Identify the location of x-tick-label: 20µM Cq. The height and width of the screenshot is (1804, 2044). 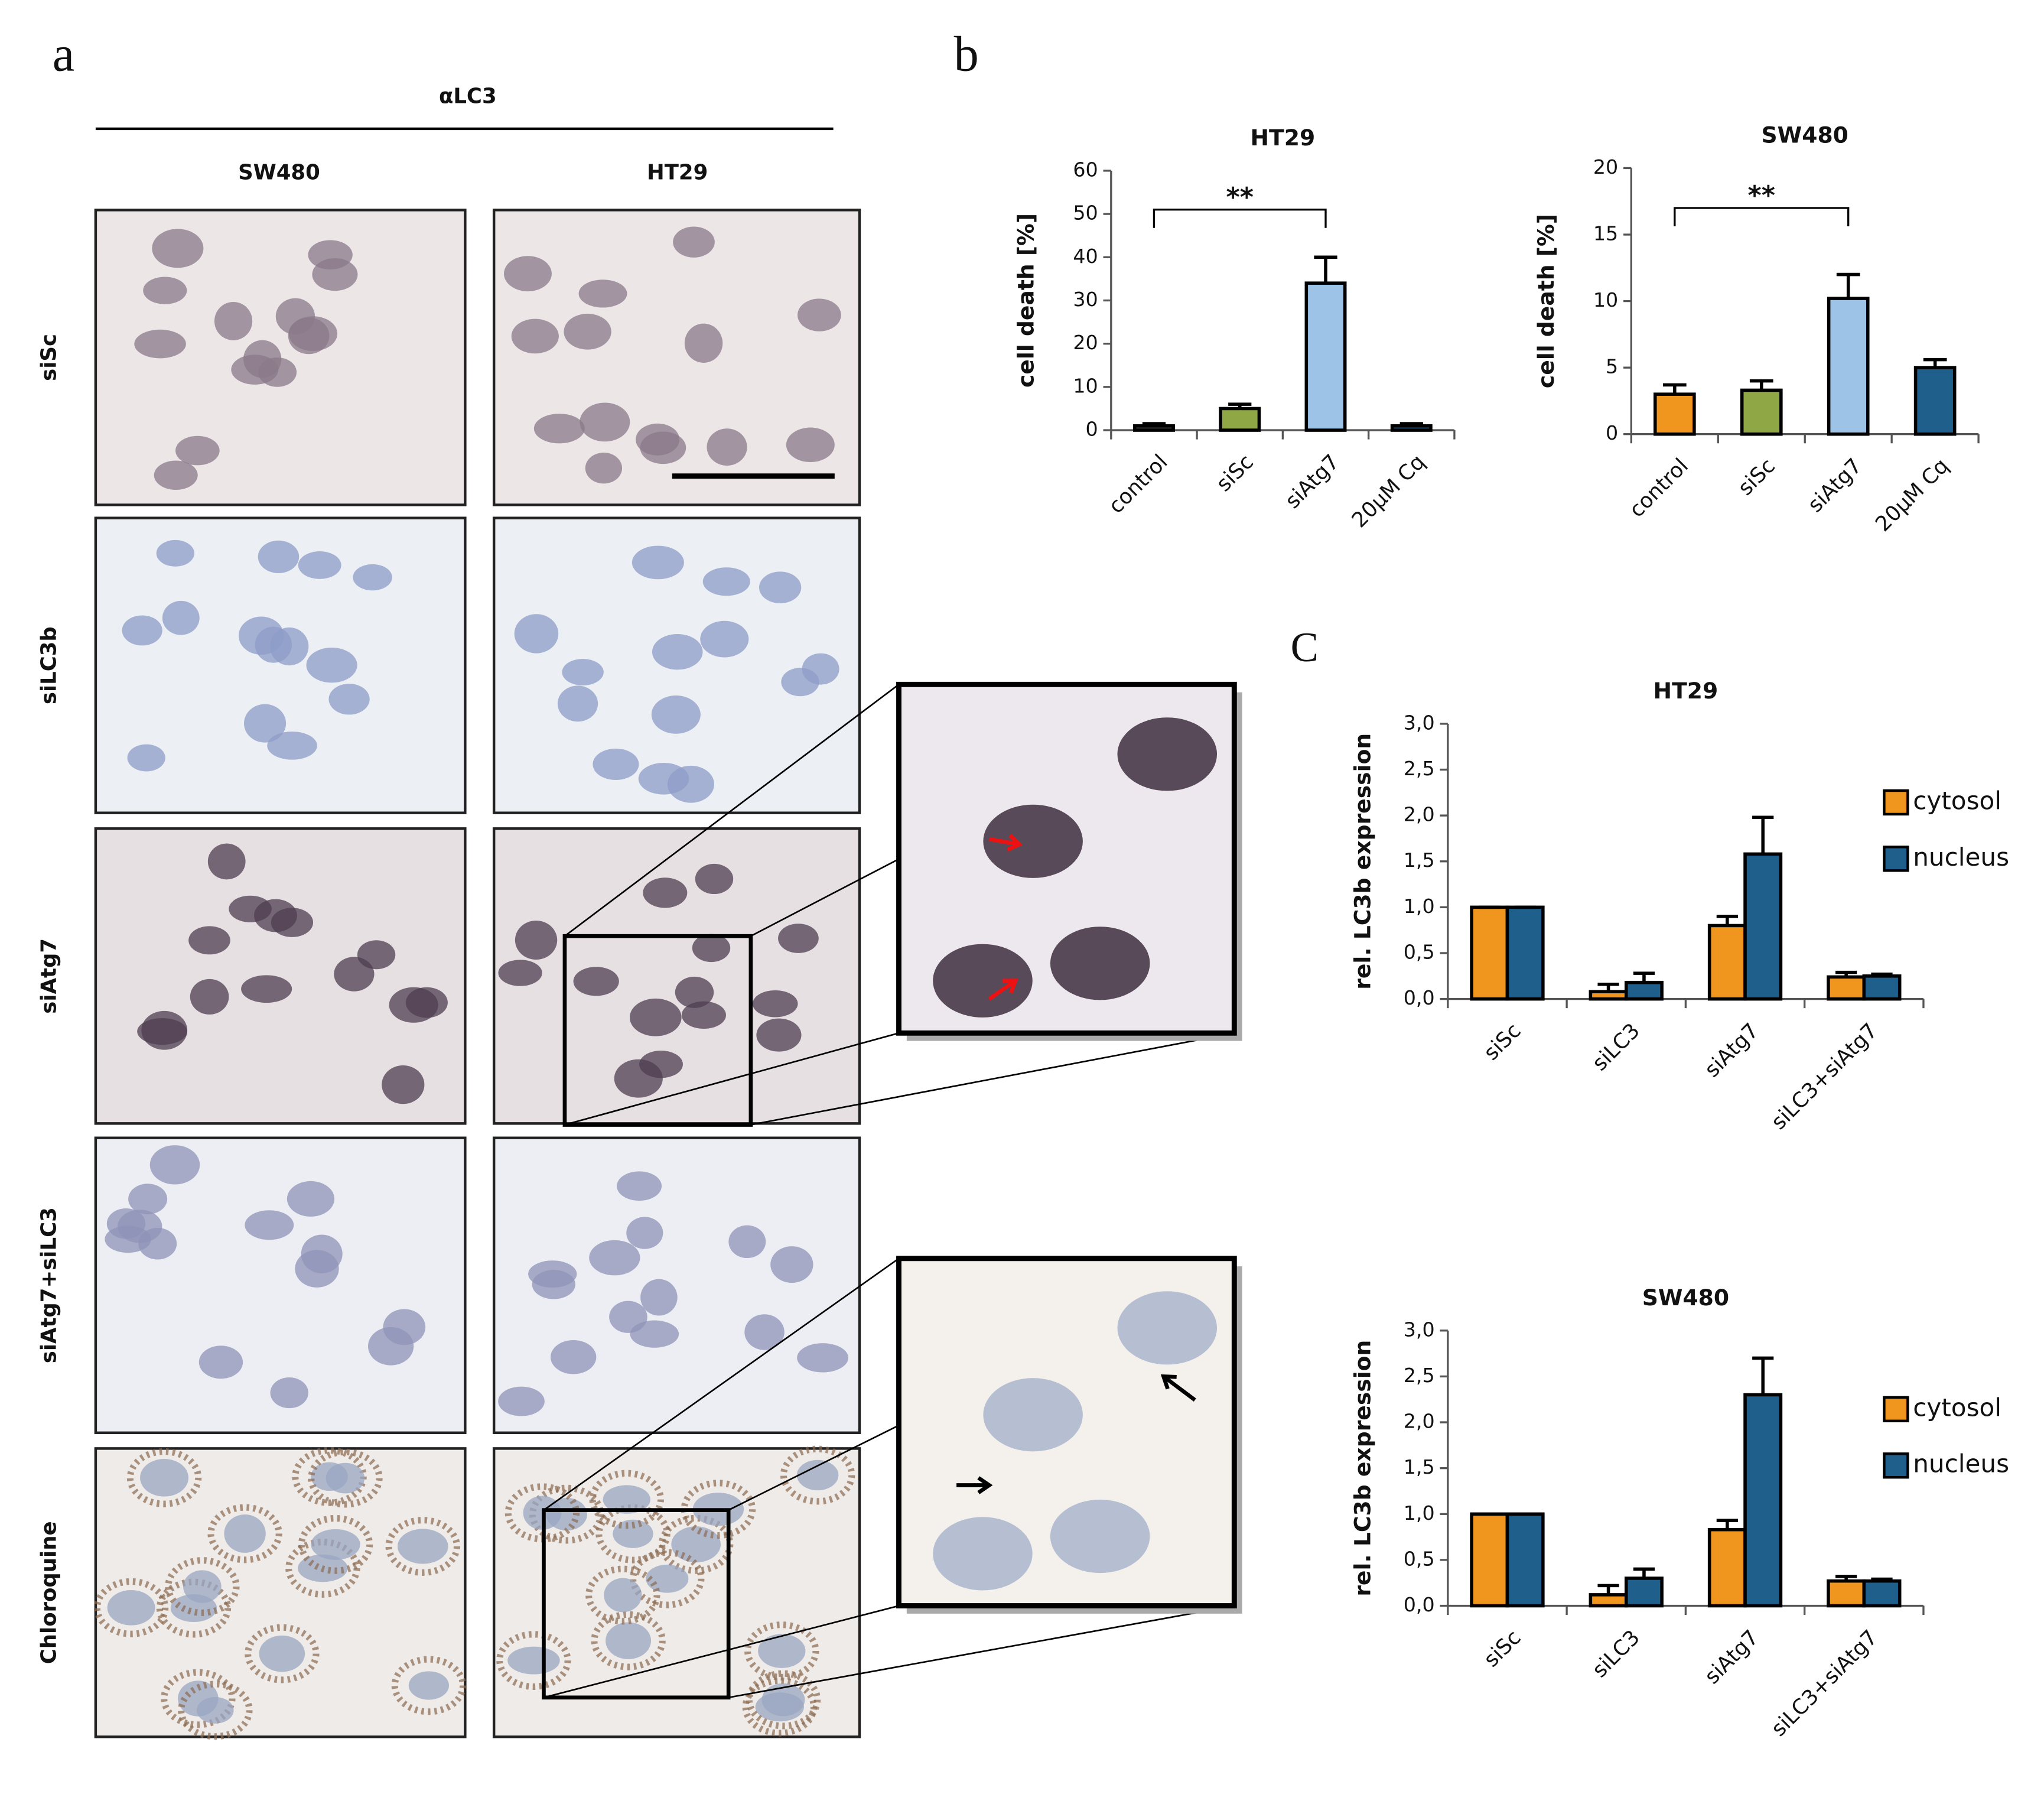
(1389, 491).